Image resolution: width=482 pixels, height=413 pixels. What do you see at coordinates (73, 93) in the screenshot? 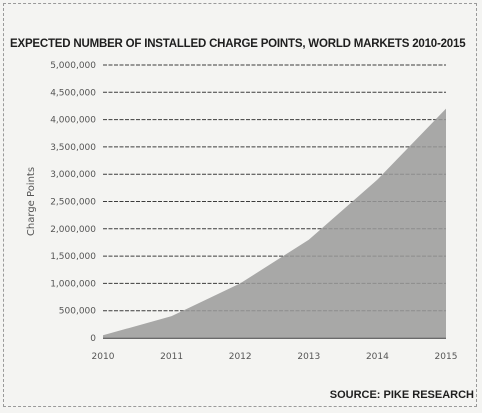
I see `y-tick-label: 4,500,000` at bounding box center [73, 93].